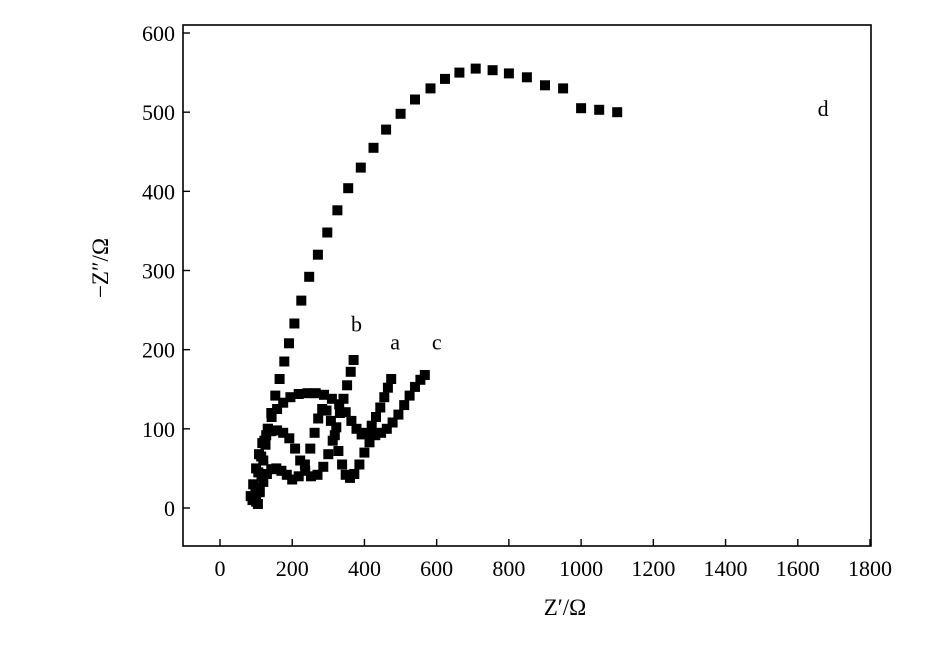 Image resolution: width=950 pixels, height=653 pixels. What do you see at coordinates (565, 607) in the screenshot?
I see `x-axis-title: Z′/Ω` at bounding box center [565, 607].